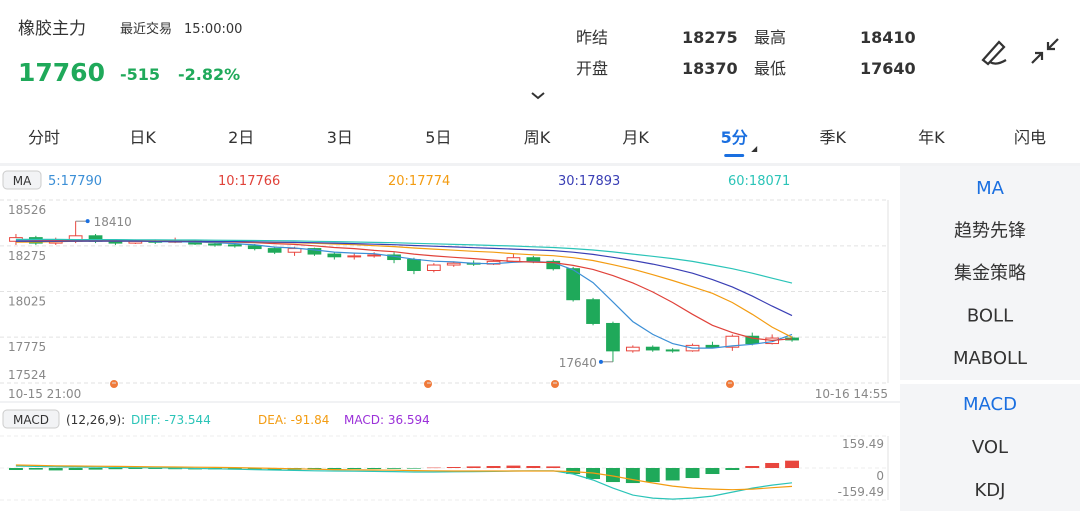  I want to click on legend-entry: 5:17790, so click(75, 181).